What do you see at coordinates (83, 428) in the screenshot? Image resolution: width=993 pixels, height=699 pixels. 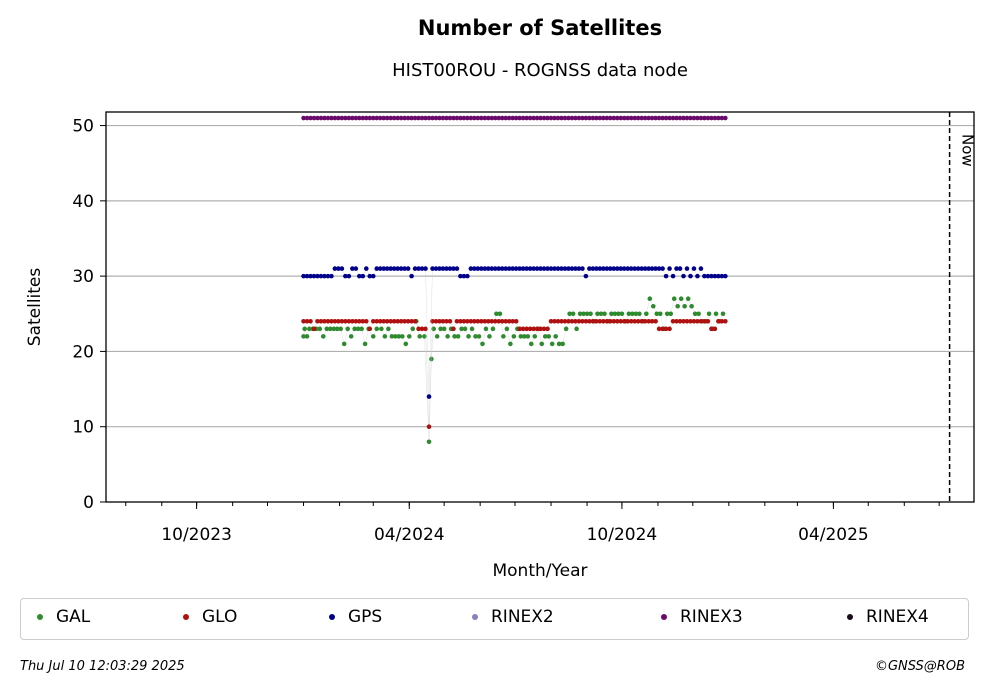 I see `y-tick-label: 10` at bounding box center [83, 428].